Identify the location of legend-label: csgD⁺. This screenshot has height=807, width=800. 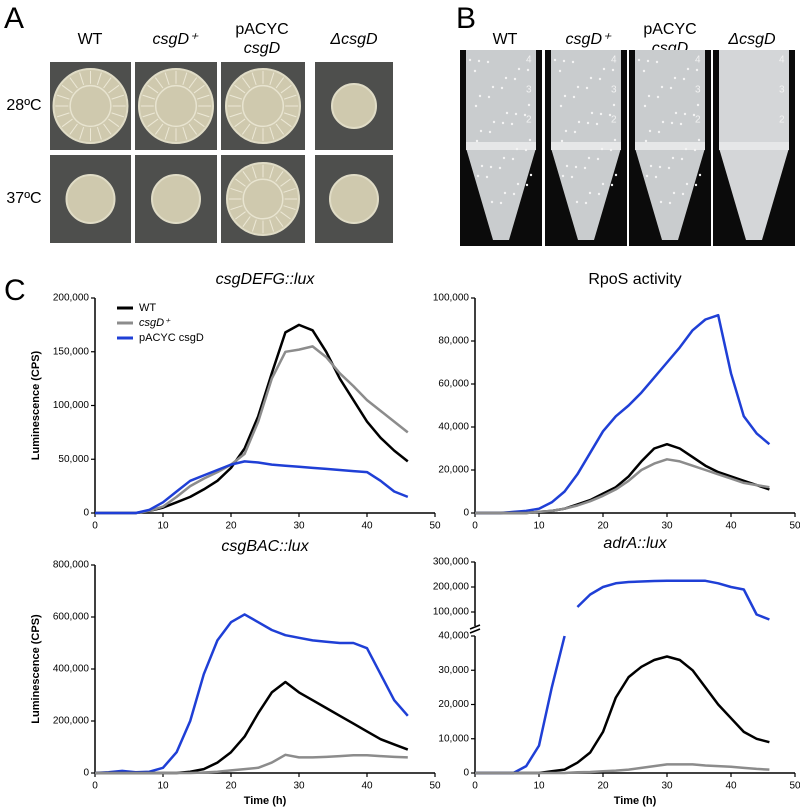
(155, 323).